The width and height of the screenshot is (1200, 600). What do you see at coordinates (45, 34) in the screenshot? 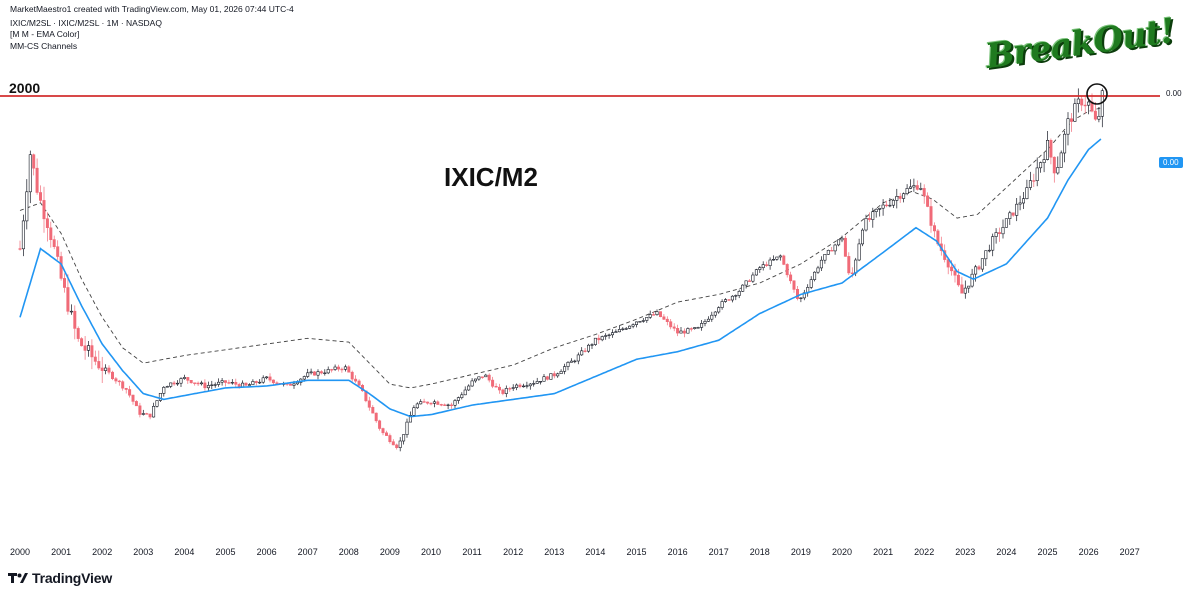
I see `indicator-ema-color: [M M - EMA Color]` at bounding box center [45, 34].